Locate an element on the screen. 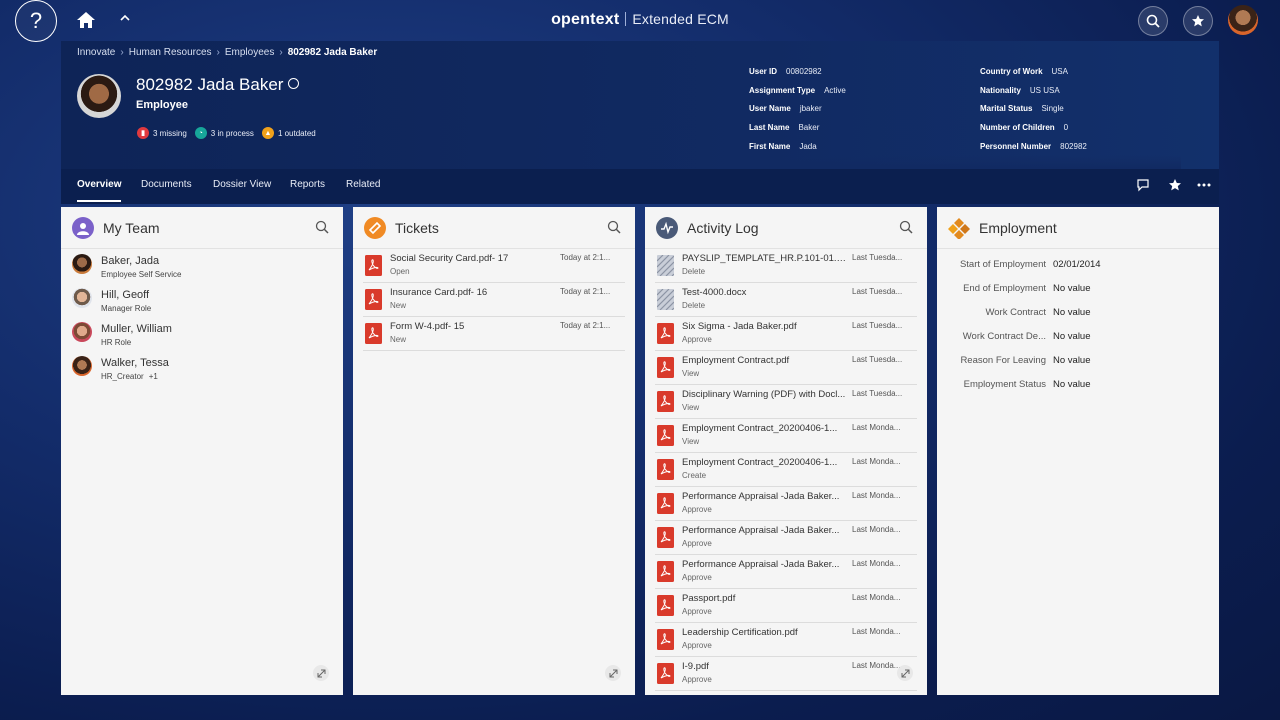 The image size is (1280, 720). star-icon is located at coordinates (1175, 185).